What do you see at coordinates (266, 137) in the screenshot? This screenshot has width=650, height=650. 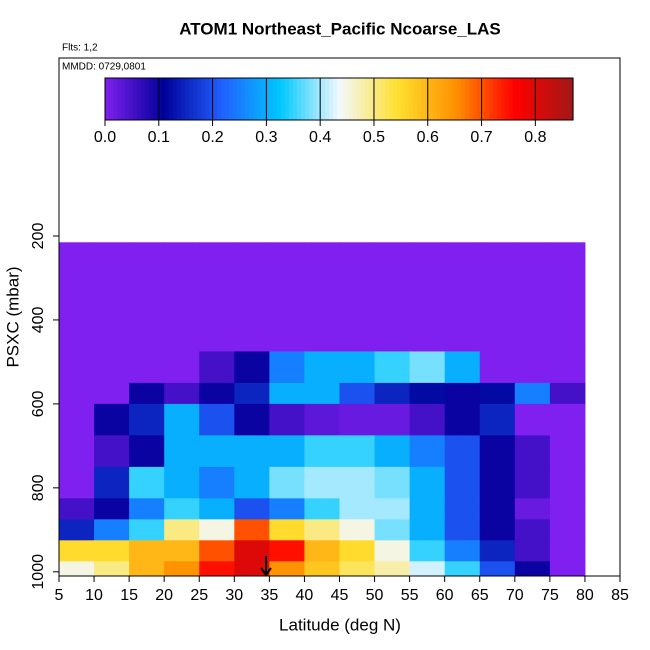 I see `colorbar-tick-label: 0.3` at bounding box center [266, 137].